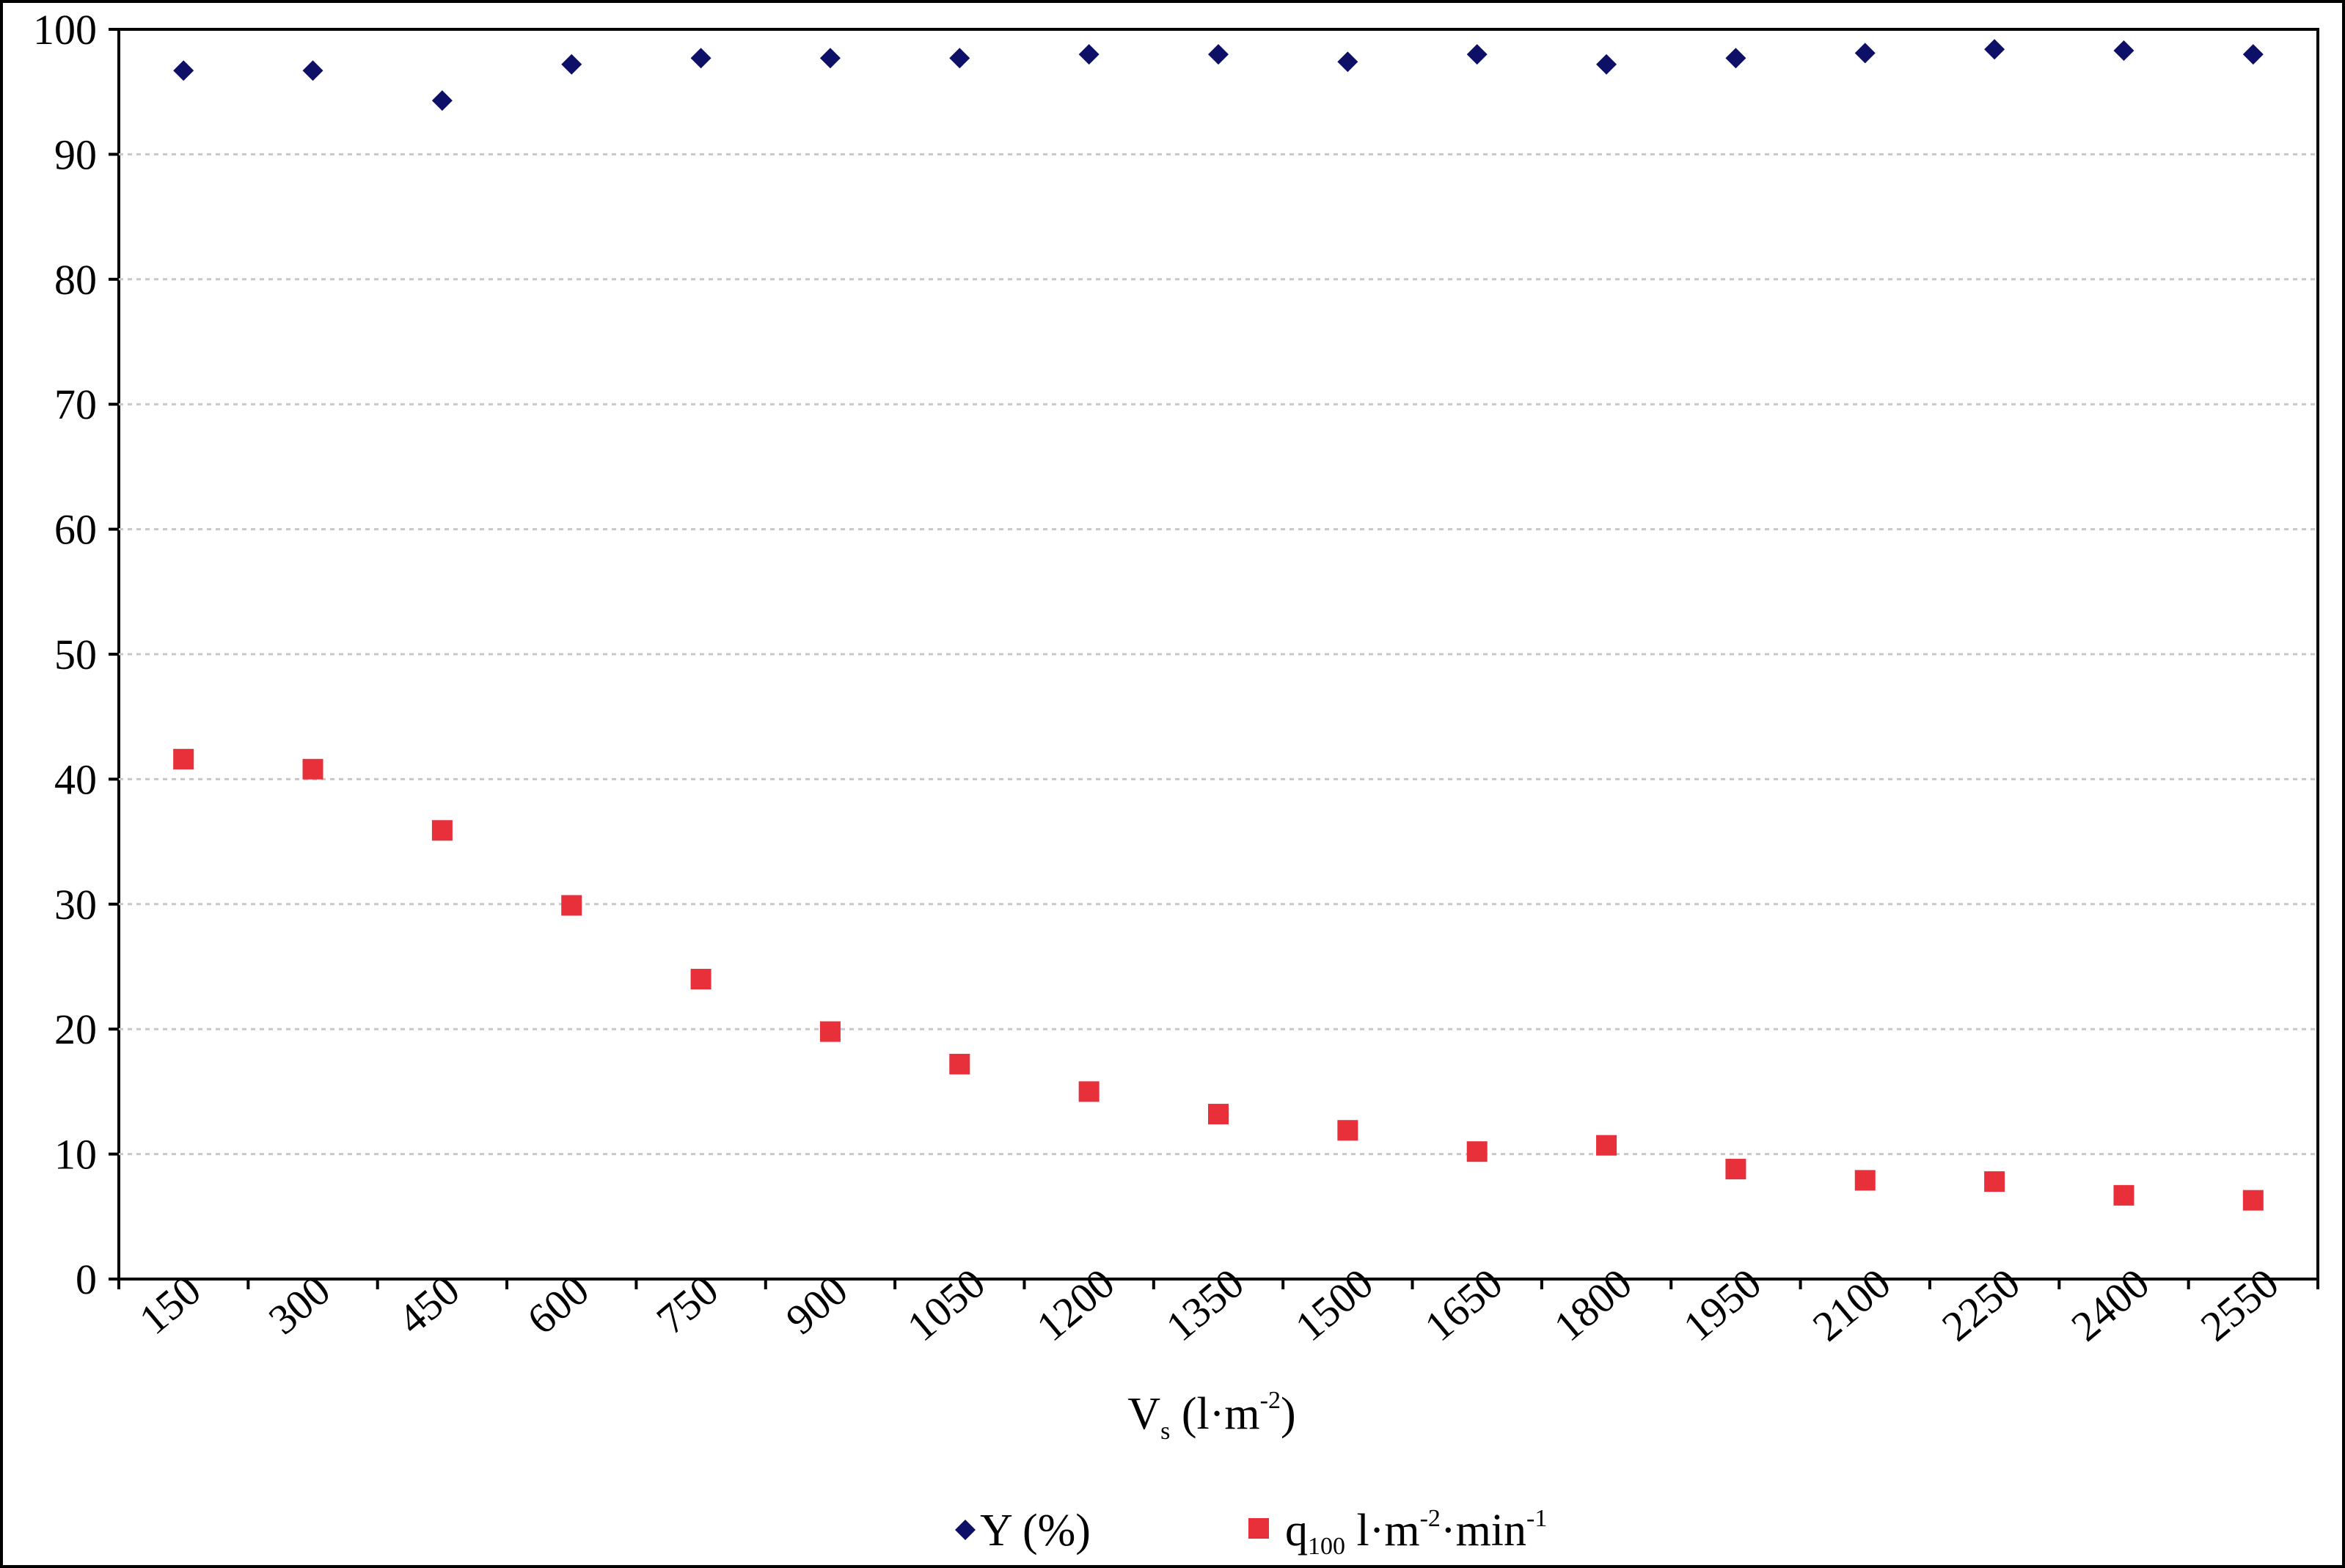 Image resolution: width=2345 pixels, height=1568 pixels. What do you see at coordinates (1326, 1546) in the screenshot?
I see `legend-label-q100-sub: 100` at bounding box center [1326, 1546].